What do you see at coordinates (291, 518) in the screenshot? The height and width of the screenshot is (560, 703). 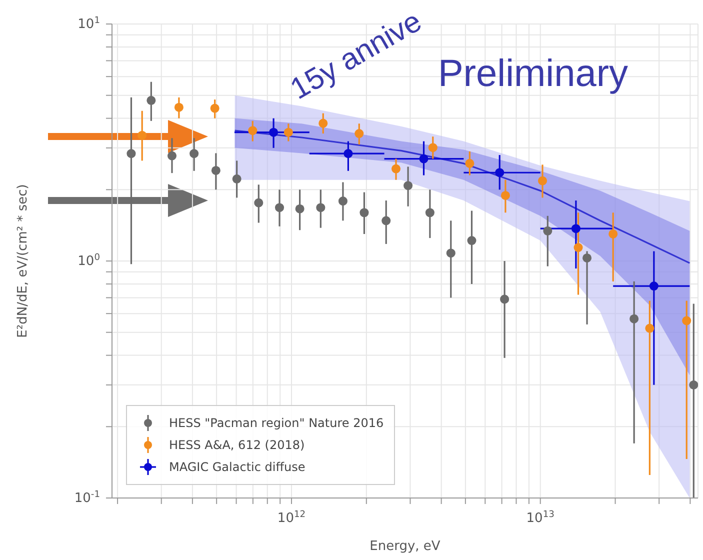 I see `x-tick-label: 10$^{12}$` at bounding box center [291, 518].